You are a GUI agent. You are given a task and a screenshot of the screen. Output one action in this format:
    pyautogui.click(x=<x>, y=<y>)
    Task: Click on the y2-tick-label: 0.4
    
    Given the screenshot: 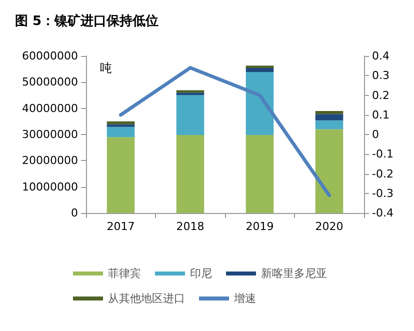 What is the action you would take?
    pyautogui.click(x=381, y=56)
    